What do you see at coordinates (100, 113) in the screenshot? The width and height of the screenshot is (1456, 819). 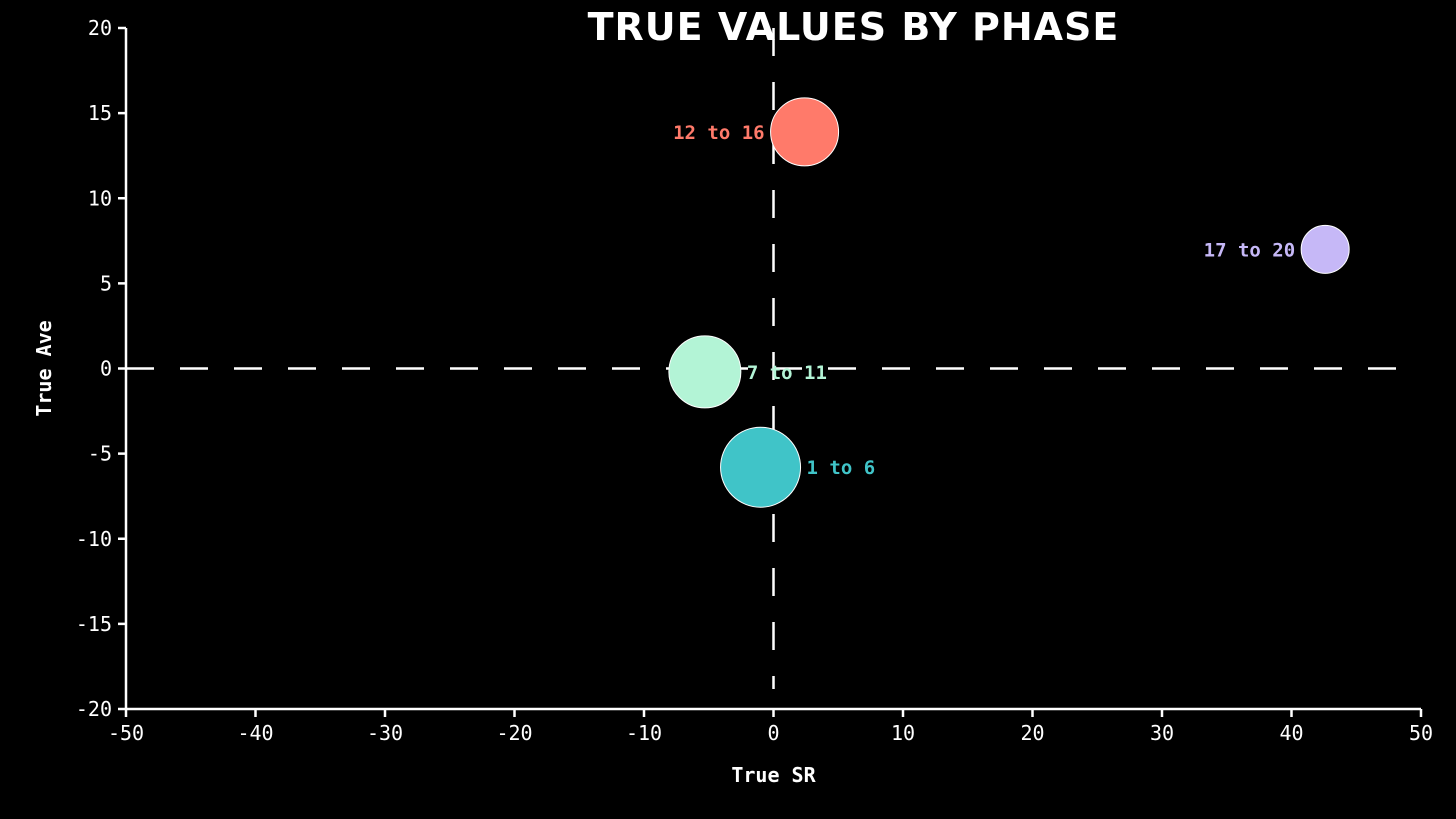 I see `y-tick-label: 15` at bounding box center [100, 113].